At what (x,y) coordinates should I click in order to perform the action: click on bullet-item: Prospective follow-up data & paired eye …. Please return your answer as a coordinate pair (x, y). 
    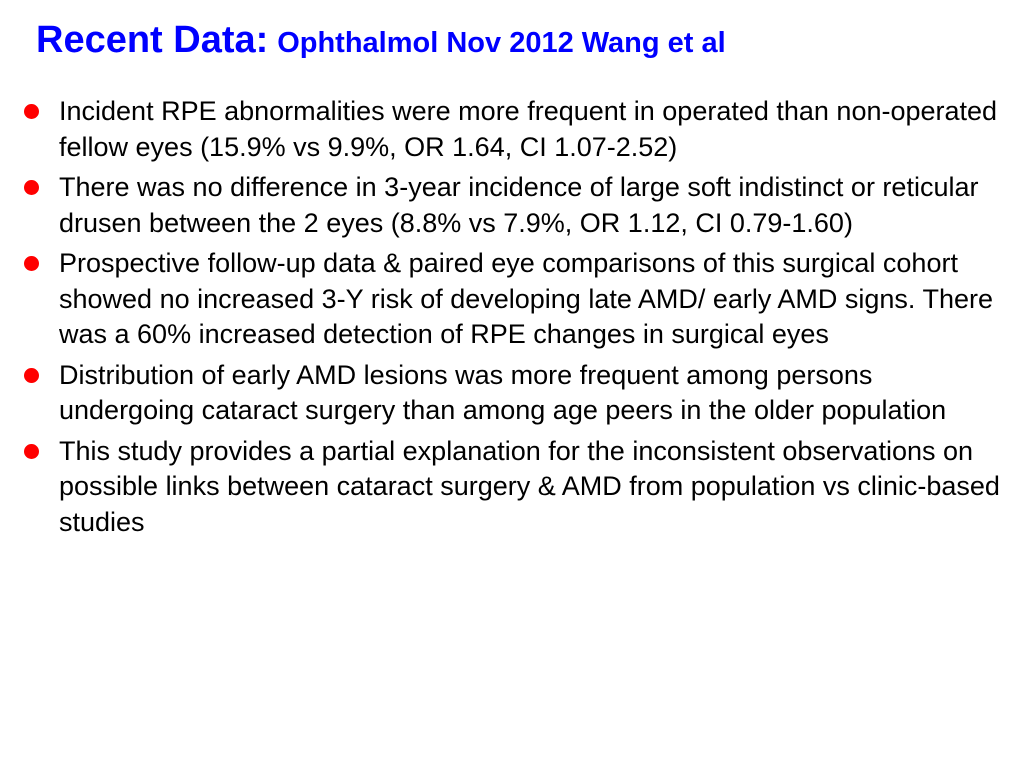
    Looking at the image, I should click on (512, 299).